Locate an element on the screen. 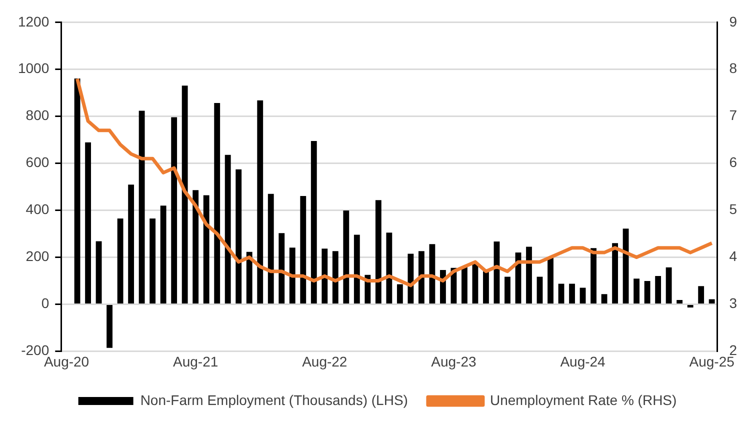  x-tick-label: Aug-21 is located at coordinates (195, 361).